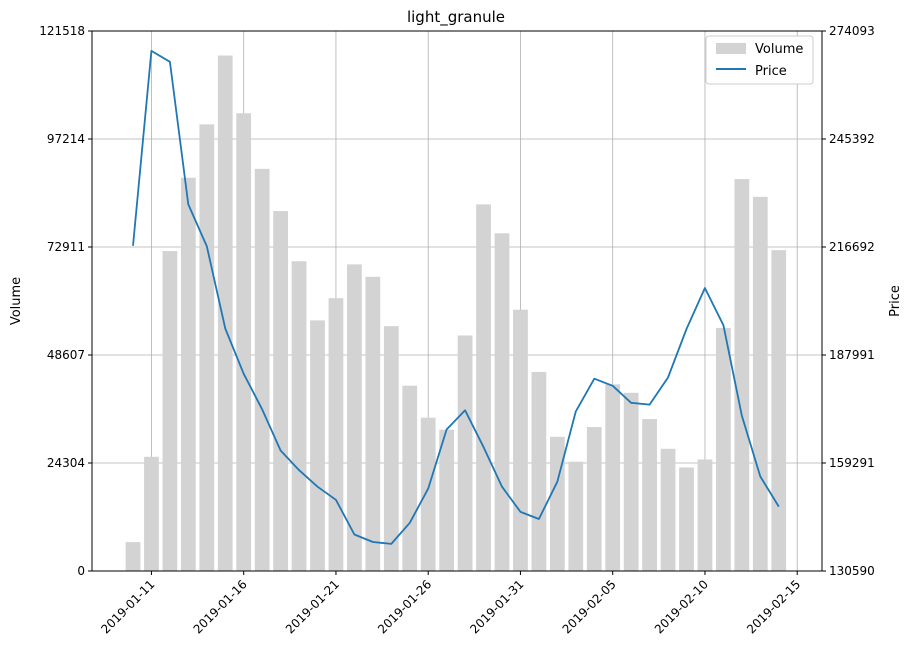 The height and width of the screenshot is (657, 912). I want to click on right-axis-label: Price, so click(895, 301).